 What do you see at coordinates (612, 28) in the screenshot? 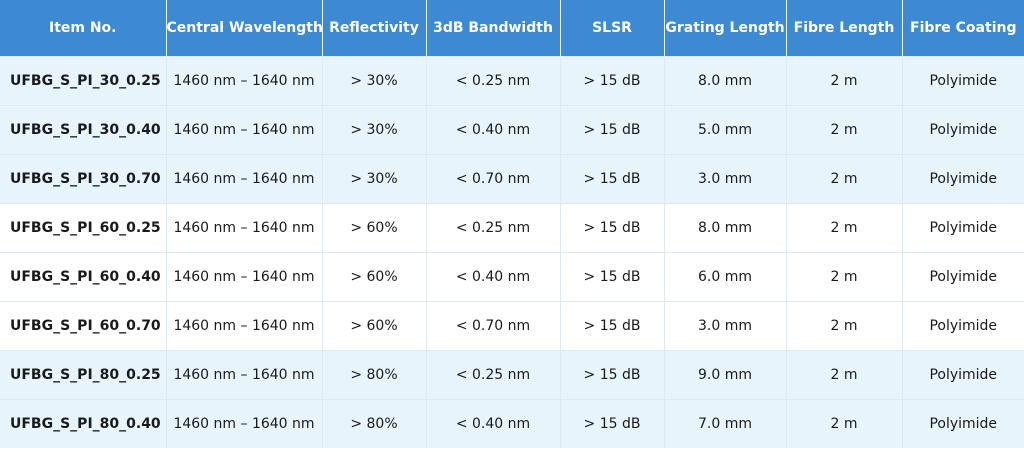
I see `header-slsr: SLSR` at bounding box center [612, 28].